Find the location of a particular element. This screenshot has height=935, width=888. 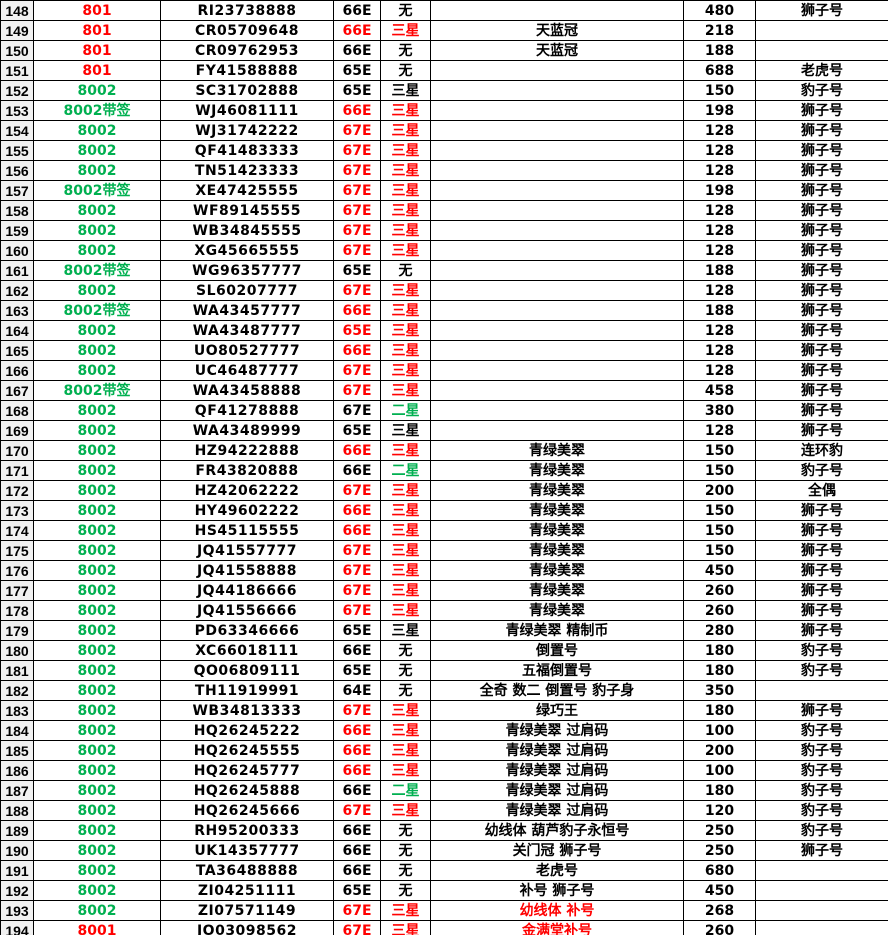

serial-cell: QF41483333 is located at coordinates (247, 150).